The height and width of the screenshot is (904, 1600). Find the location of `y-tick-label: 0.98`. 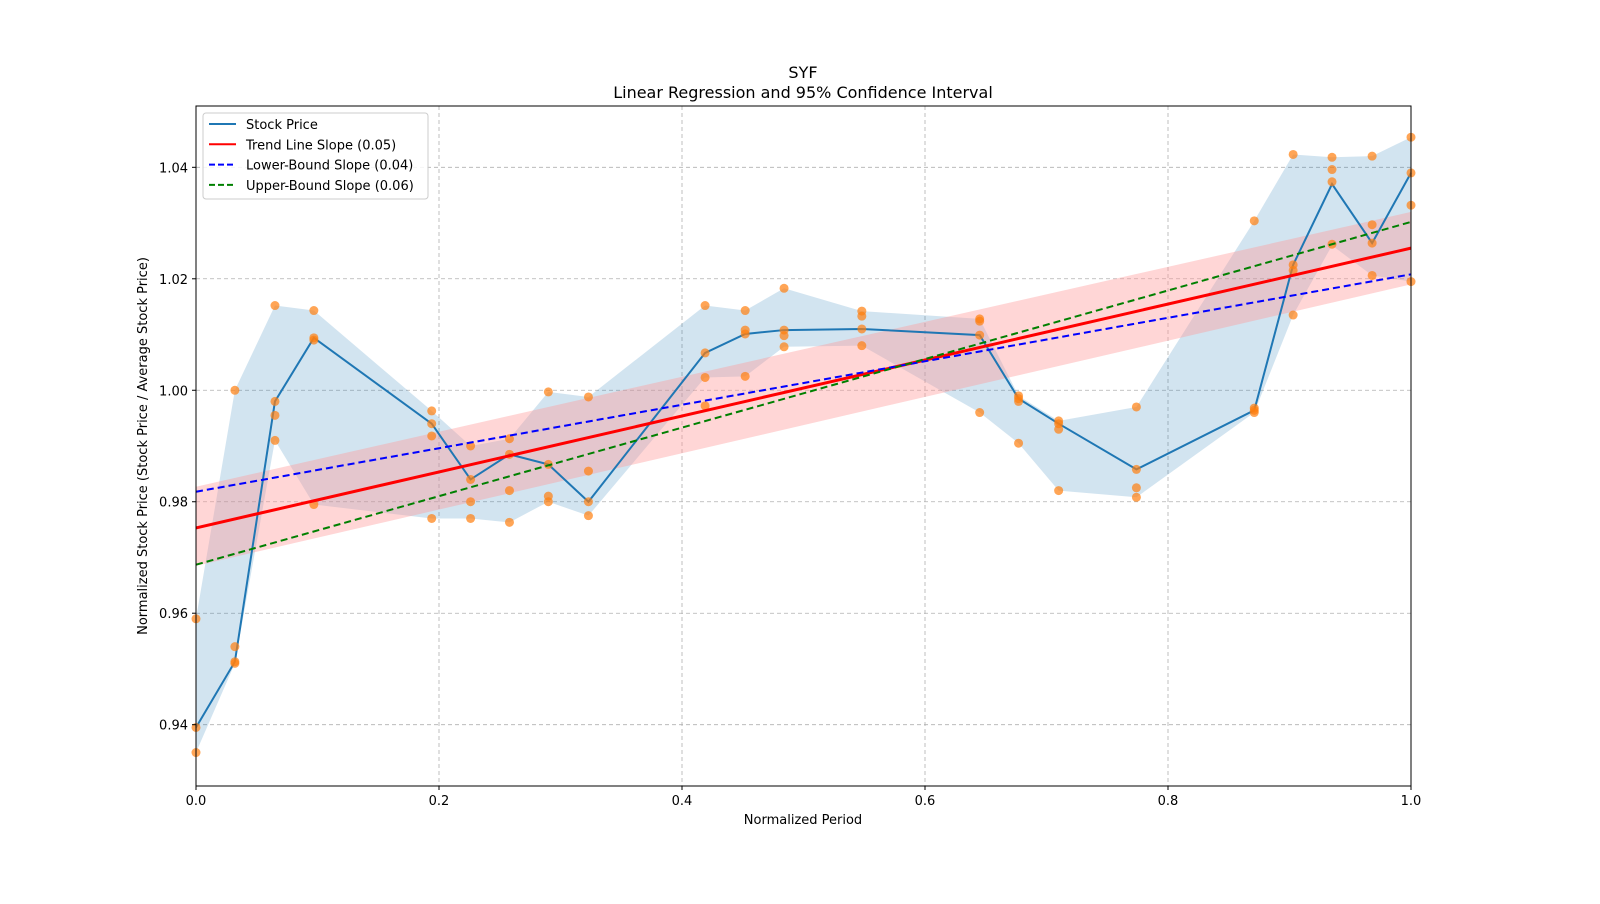

y-tick-label: 0.98 is located at coordinates (173, 503).